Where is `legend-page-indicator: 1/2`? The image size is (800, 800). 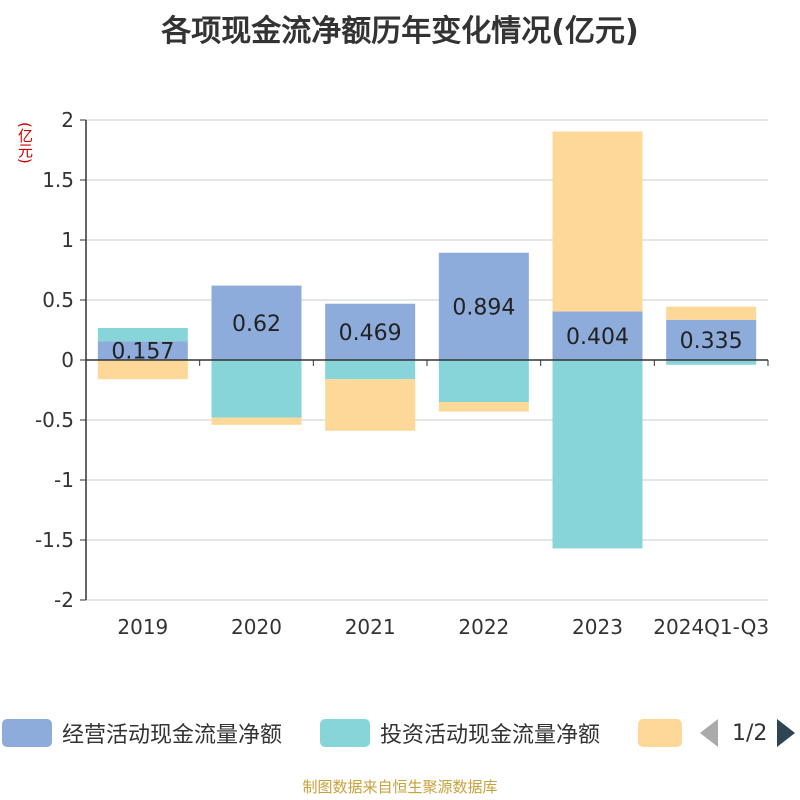 legend-page-indicator: 1/2 is located at coordinates (750, 733).